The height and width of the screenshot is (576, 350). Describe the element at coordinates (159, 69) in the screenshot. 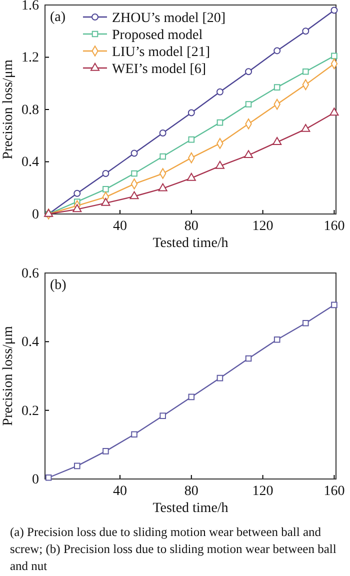

I see `legend-label: WEI’s model [6]` at that location.